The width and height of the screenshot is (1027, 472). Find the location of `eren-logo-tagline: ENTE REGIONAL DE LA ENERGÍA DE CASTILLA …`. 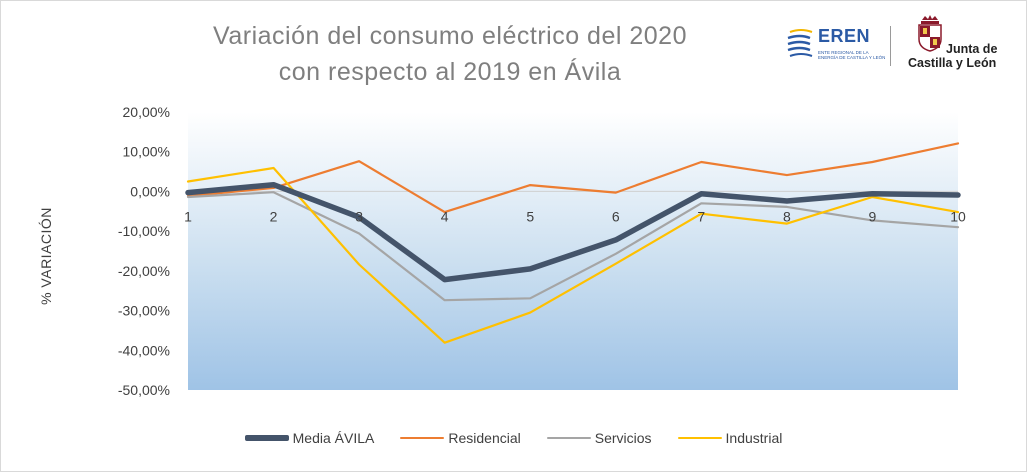

eren-logo-tagline: ENTE REGIONAL DE LA ENERGÍA DE CASTILLA … is located at coordinates (852, 55).